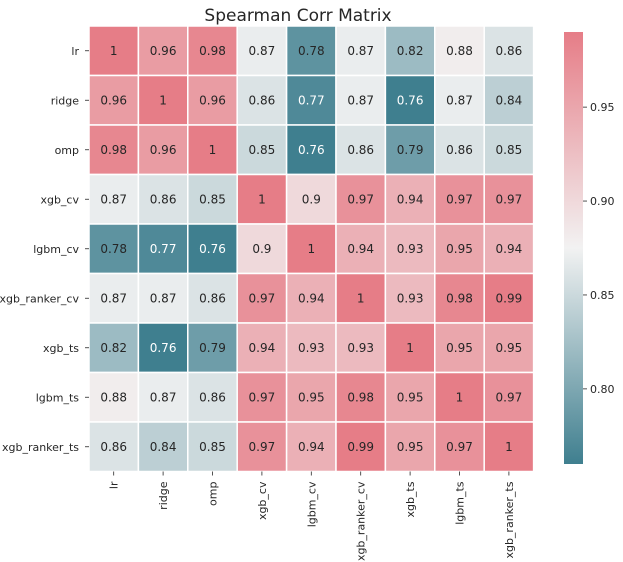 This screenshot has height=562, width=623. Describe the element at coordinates (65, 100) in the screenshot. I see `row-label: ridge` at that location.